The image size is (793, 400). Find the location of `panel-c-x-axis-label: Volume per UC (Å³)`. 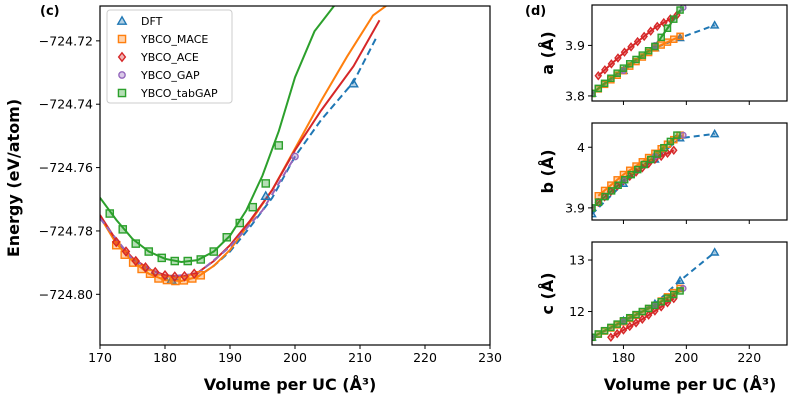

panel-c-x-axis-label: Volume per UC (Å³) is located at coordinates (290, 384).